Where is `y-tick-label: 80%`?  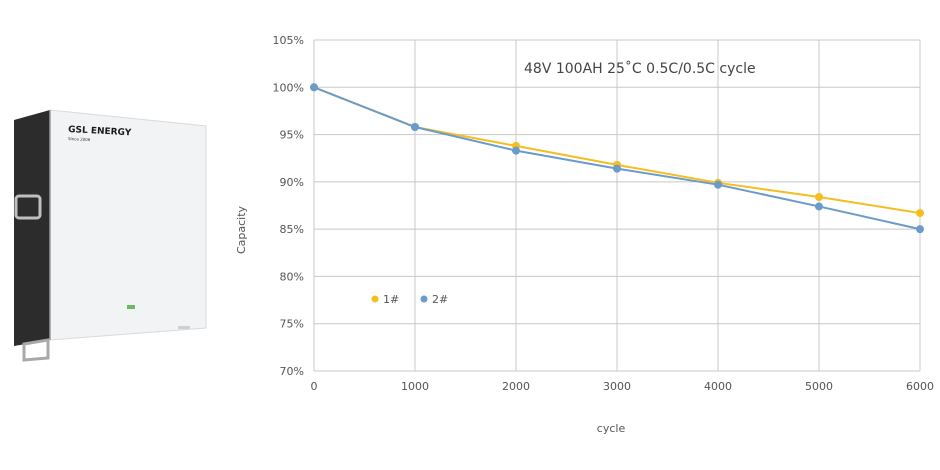 y-tick-label: 80% is located at coordinates (292, 276).